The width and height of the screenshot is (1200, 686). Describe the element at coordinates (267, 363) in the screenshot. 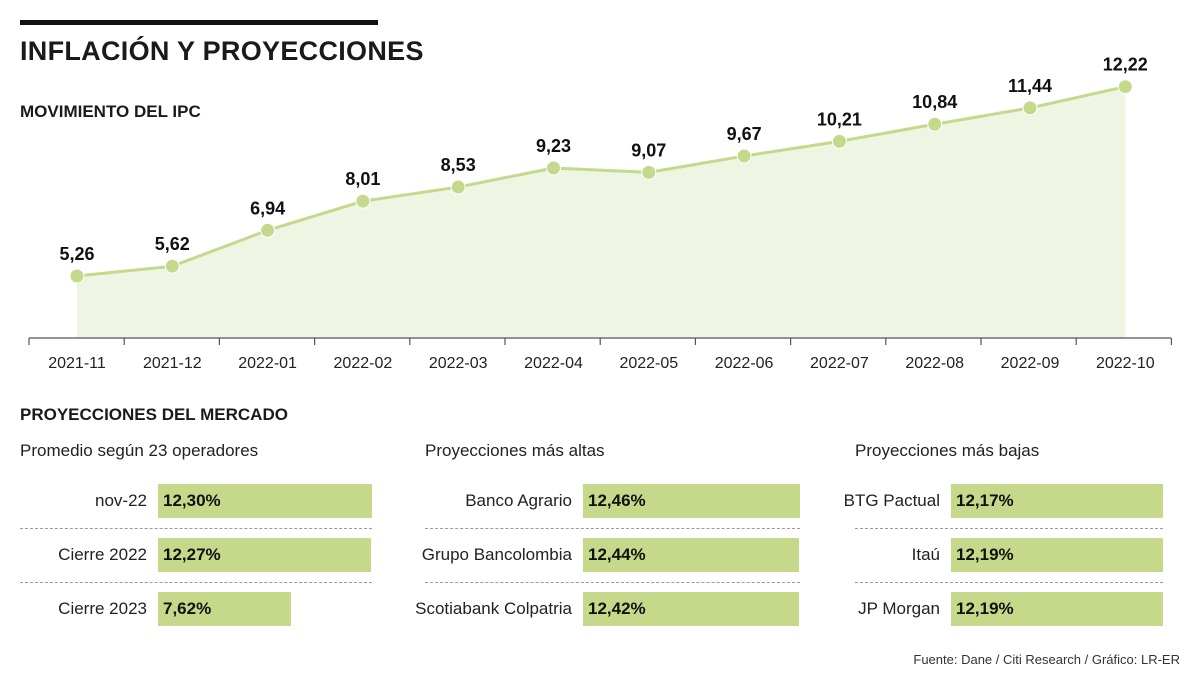

I see `x-tick-label: 2022-01` at that location.